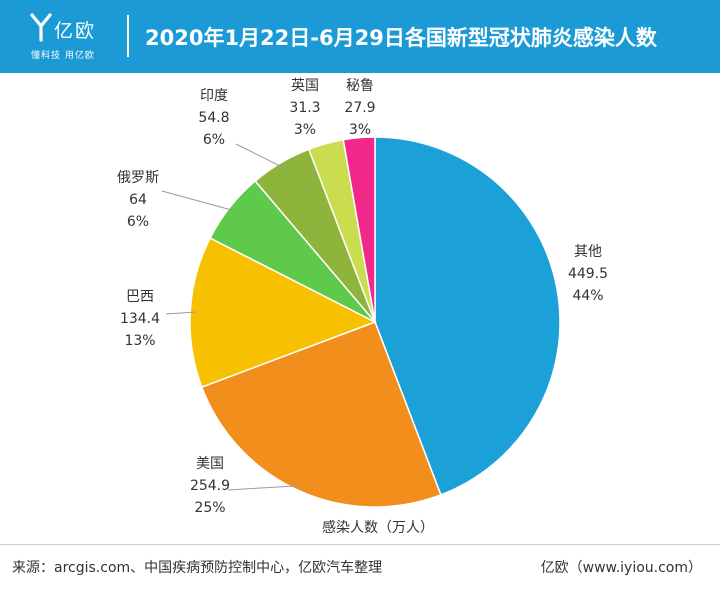 The image size is (720, 589). I want to click on slice-label: 巴西, so click(140, 297).